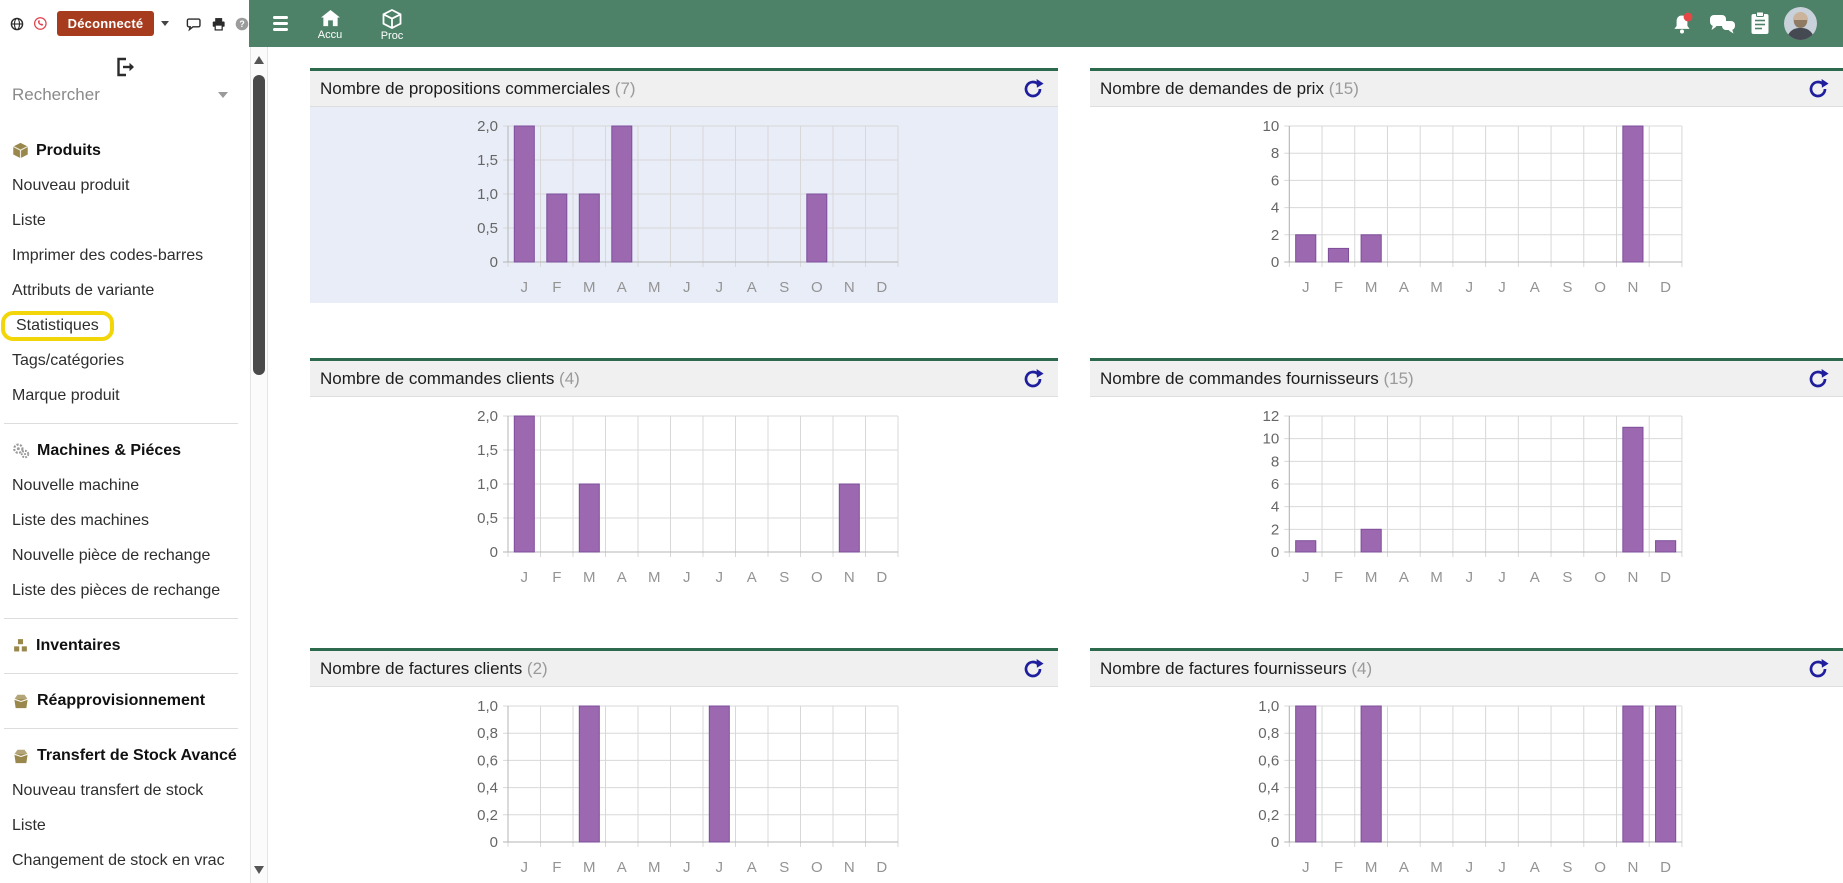 The width and height of the screenshot is (1843, 883). Describe the element at coordinates (116, 590) in the screenshot. I see `menu-item-liste-des-pi-ces-de-rechange: Liste des pièces de rechange` at that location.